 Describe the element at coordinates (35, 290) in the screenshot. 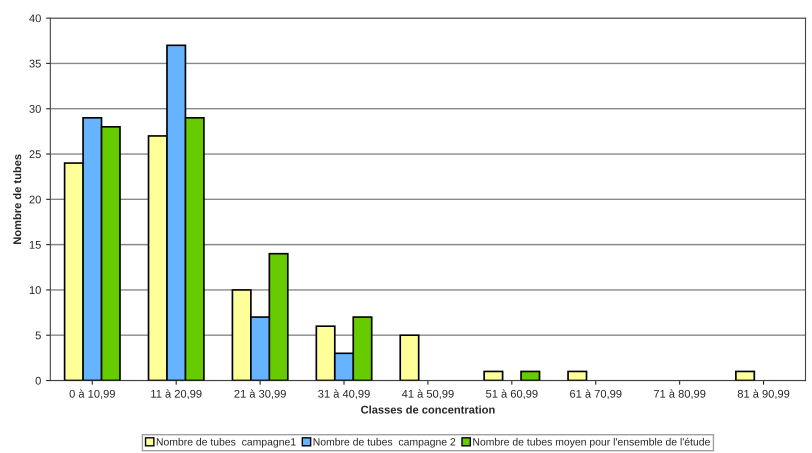

I see `y-tick-label: 10` at that location.